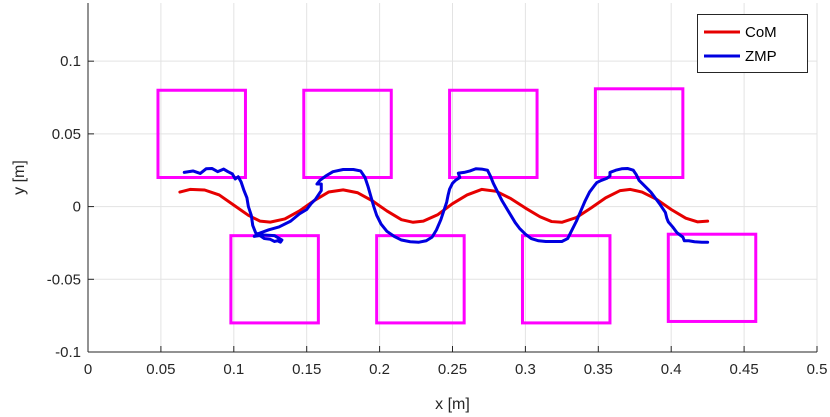  I want to click on y-tick-labels: -0.1 -0.05 0 0.05 0.1, so click(64, 207).